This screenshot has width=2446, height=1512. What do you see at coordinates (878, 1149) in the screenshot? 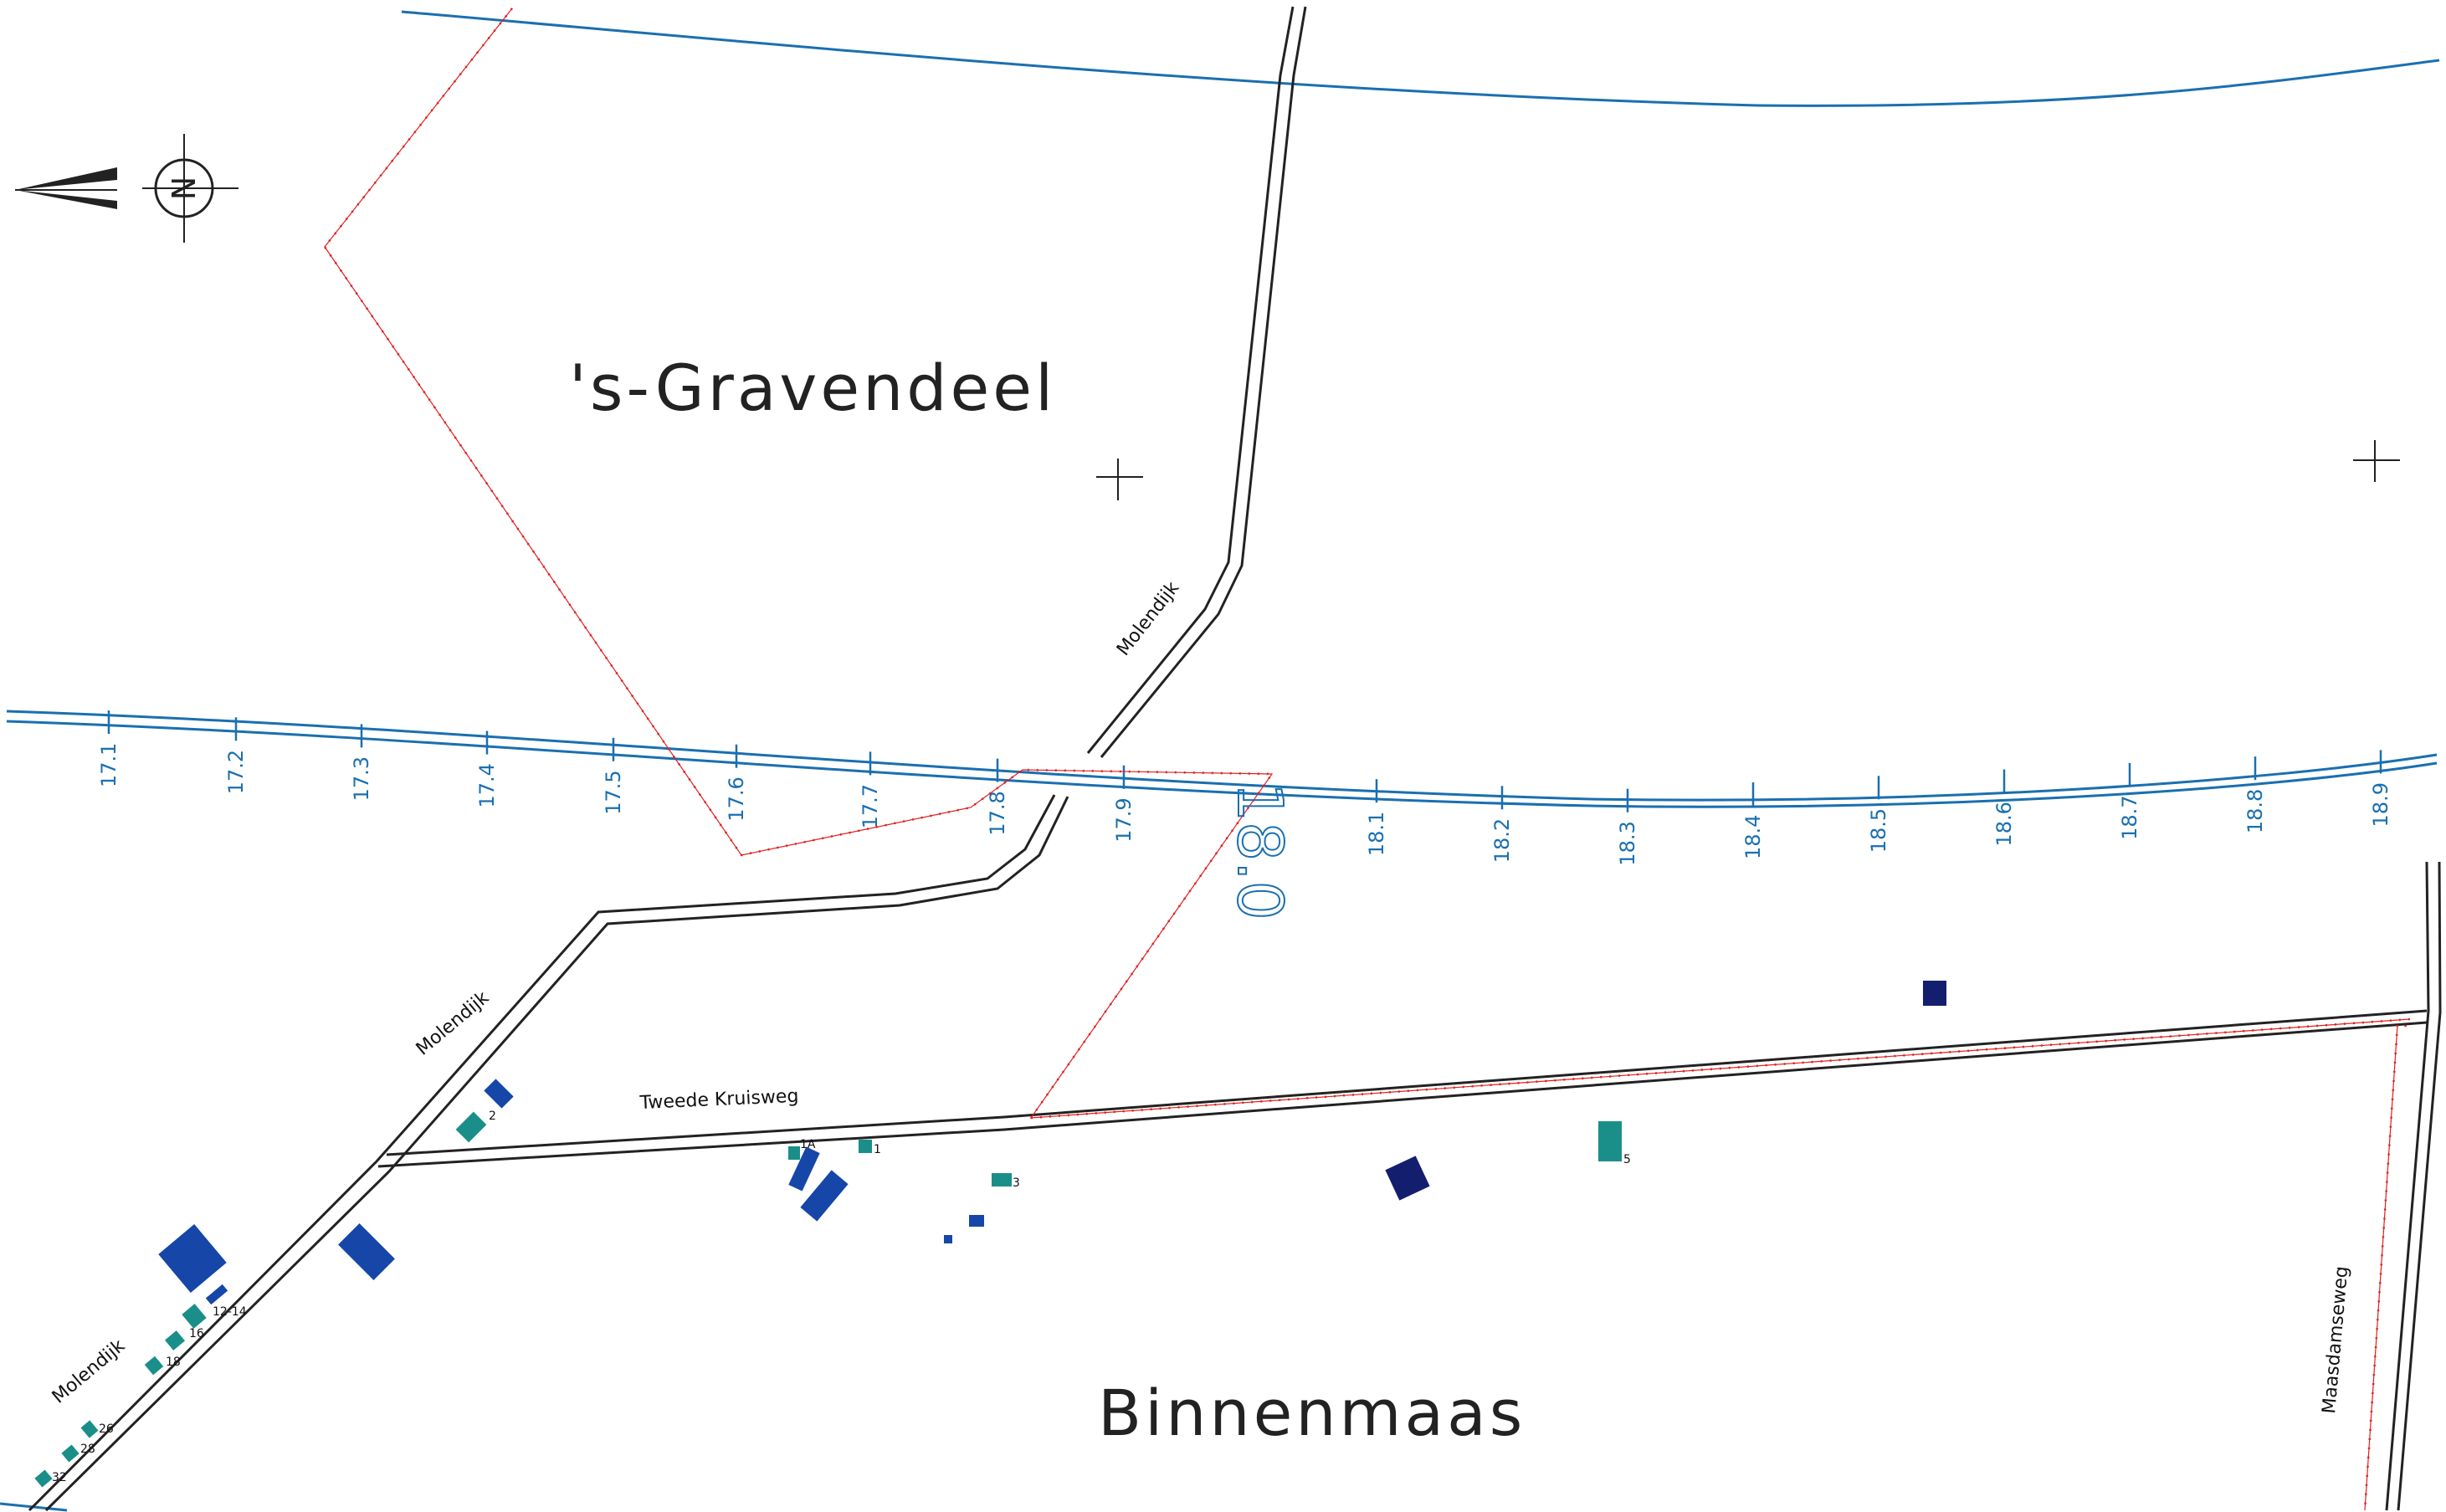
I see `building-label-1: 1` at bounding box center [878, 1149].